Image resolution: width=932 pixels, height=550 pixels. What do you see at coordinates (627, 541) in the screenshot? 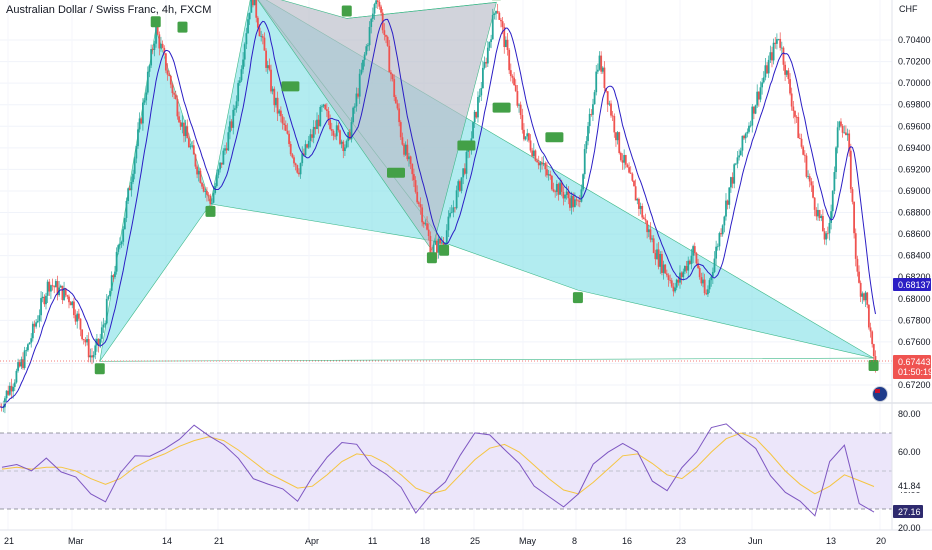
I see `time-tick-label: 16` at bounding box center [627, 541].